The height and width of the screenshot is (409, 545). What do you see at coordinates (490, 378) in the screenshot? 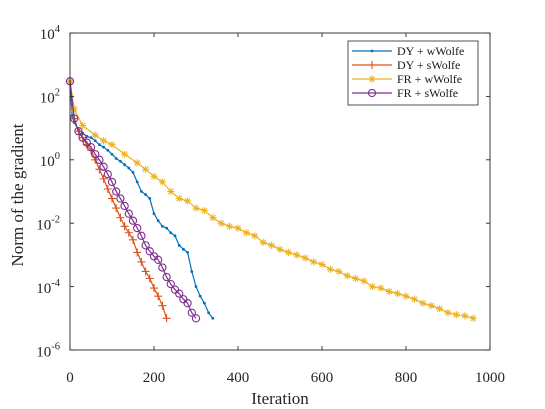
I see `x-tick-label: 1000` at bounding box center [490, 378].